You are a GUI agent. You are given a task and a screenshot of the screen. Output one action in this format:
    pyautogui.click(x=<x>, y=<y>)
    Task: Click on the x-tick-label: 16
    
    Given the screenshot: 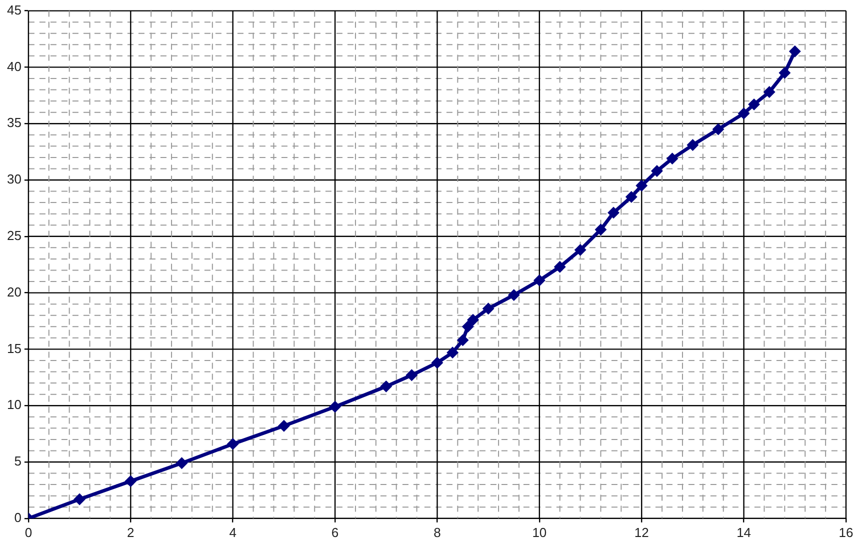 What is the action you would take?
    pyautogui.click(x=846, y=532)
    